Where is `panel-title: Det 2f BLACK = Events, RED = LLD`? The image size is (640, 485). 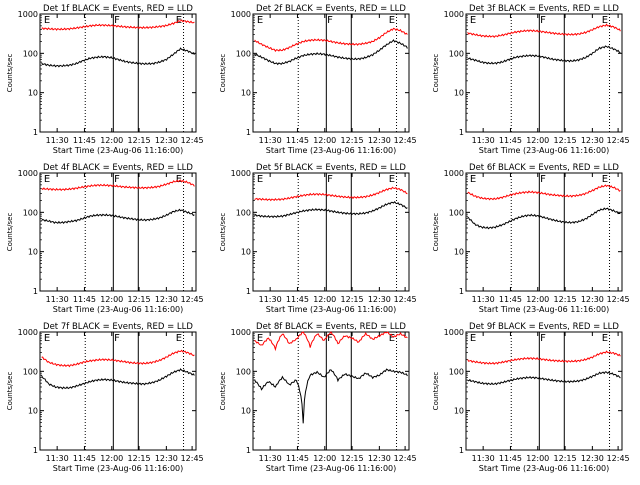 panel-title: Det 2f BLACK = Events, RED = LLD is located at coordinates (331, 9).